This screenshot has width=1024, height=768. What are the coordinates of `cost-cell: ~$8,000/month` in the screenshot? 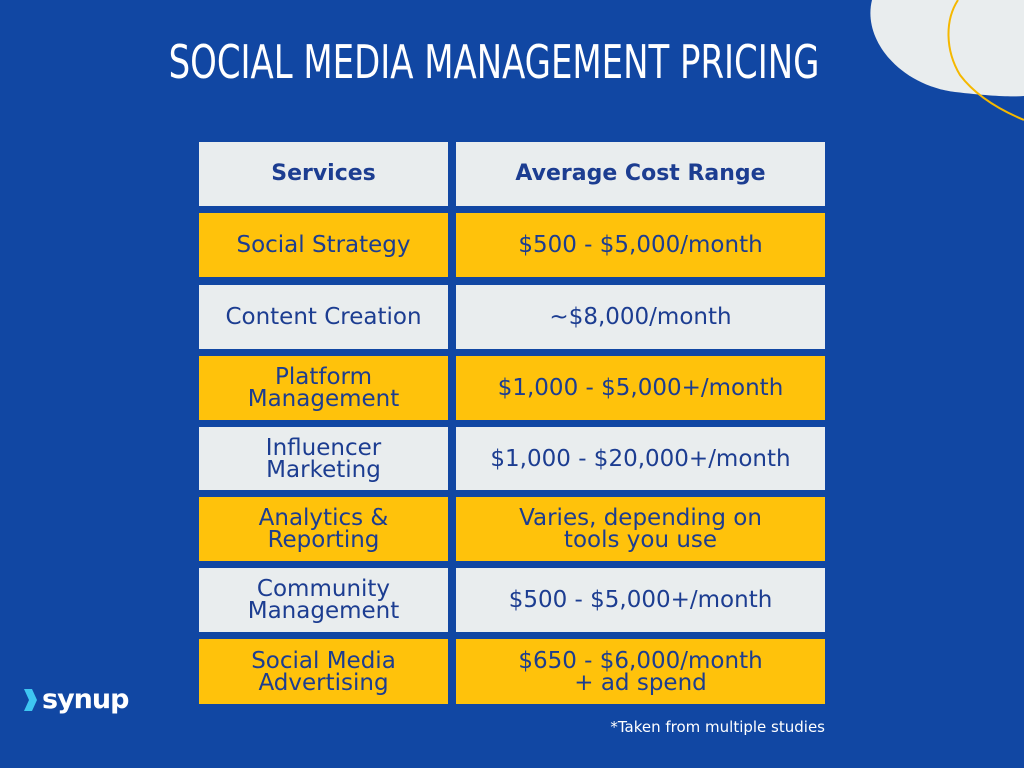 It's located at (640, 317).